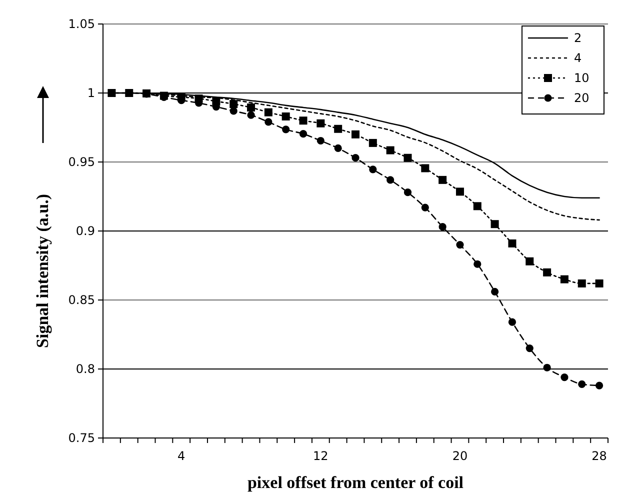 The height and width of the screenshot is (504, 626). Describe the element at coordinates (81, 300) in the screenshot. I see `y-tick-label: 0.85` at that location.